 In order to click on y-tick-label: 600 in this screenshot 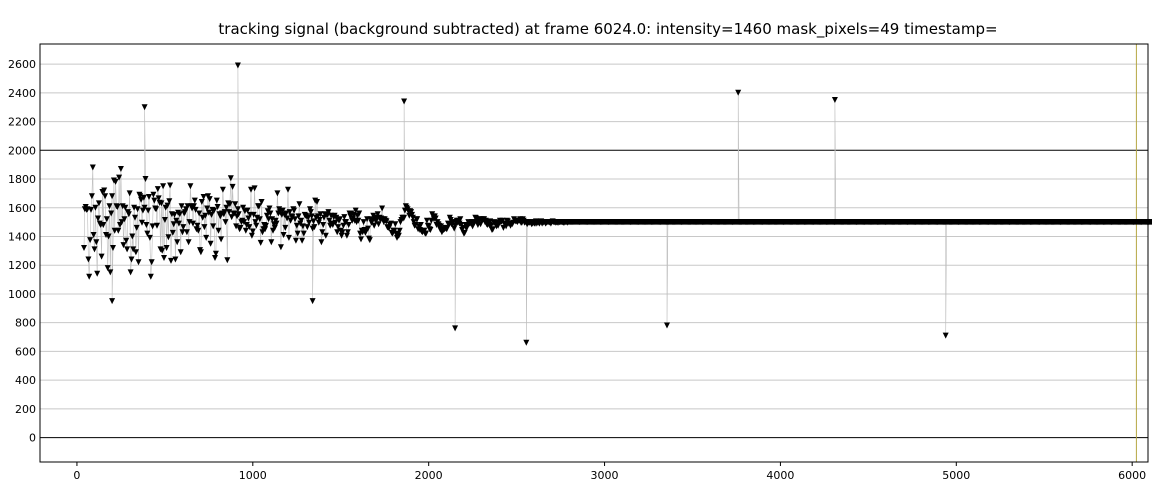, I will do `click(25, 351)`.